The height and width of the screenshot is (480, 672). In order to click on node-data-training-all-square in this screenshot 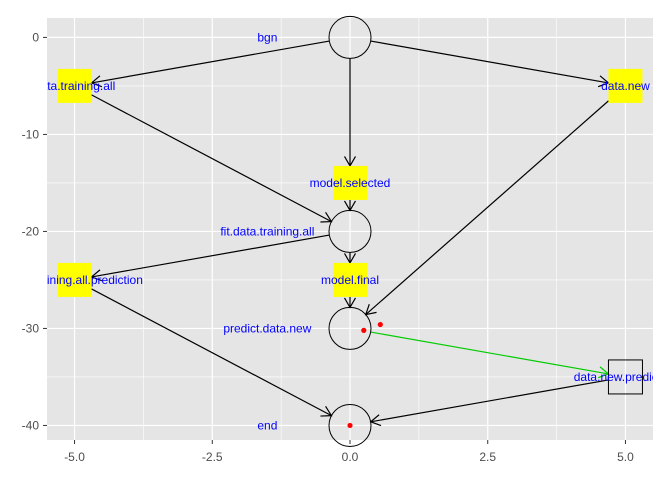, I will do `click(74, 85)`.